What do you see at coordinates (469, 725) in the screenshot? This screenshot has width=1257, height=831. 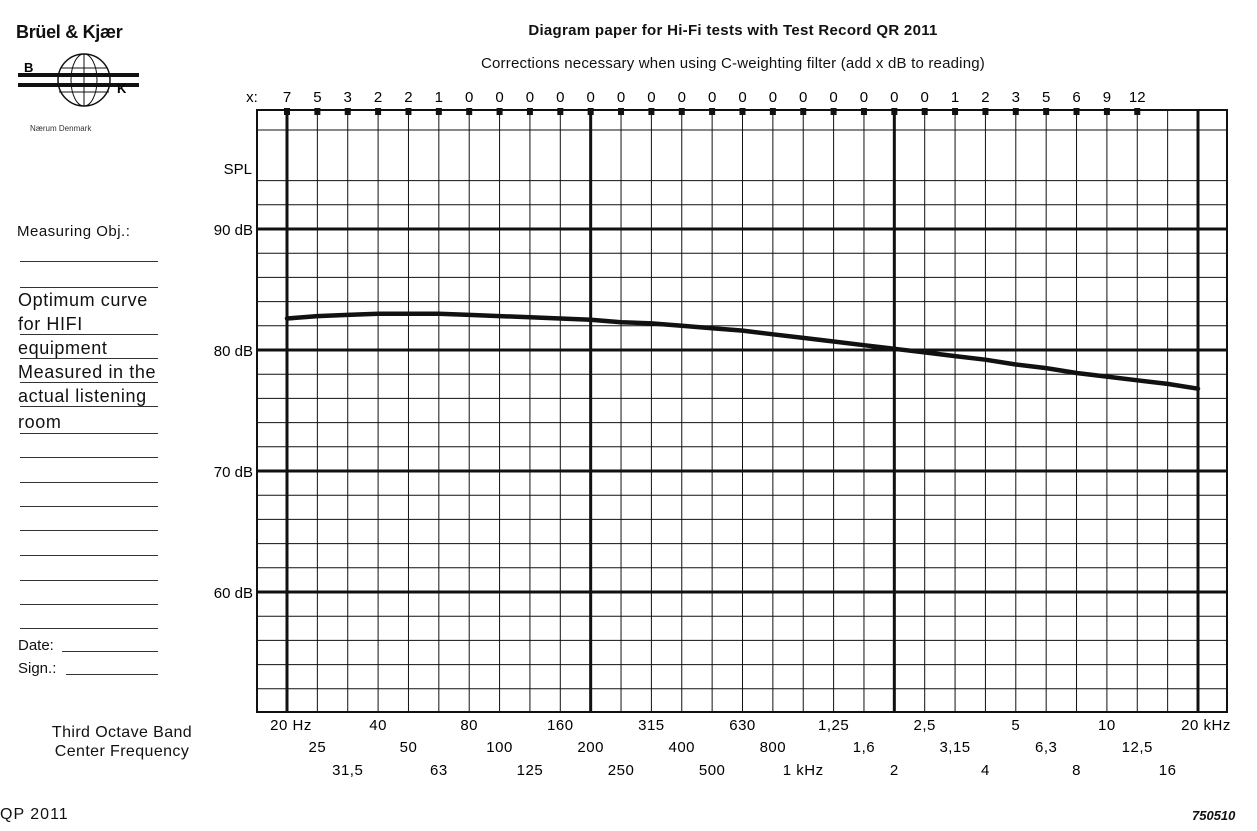 I see `x-tick-label: 80` at bounding box center [469, 725].